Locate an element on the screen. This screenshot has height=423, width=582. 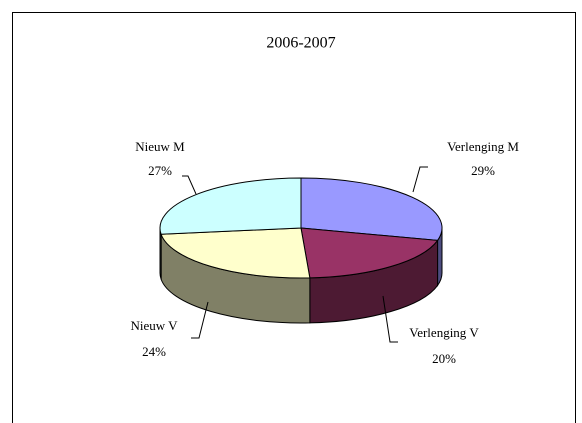
slice-value-label: 24% is located at coordinates (154, 351).